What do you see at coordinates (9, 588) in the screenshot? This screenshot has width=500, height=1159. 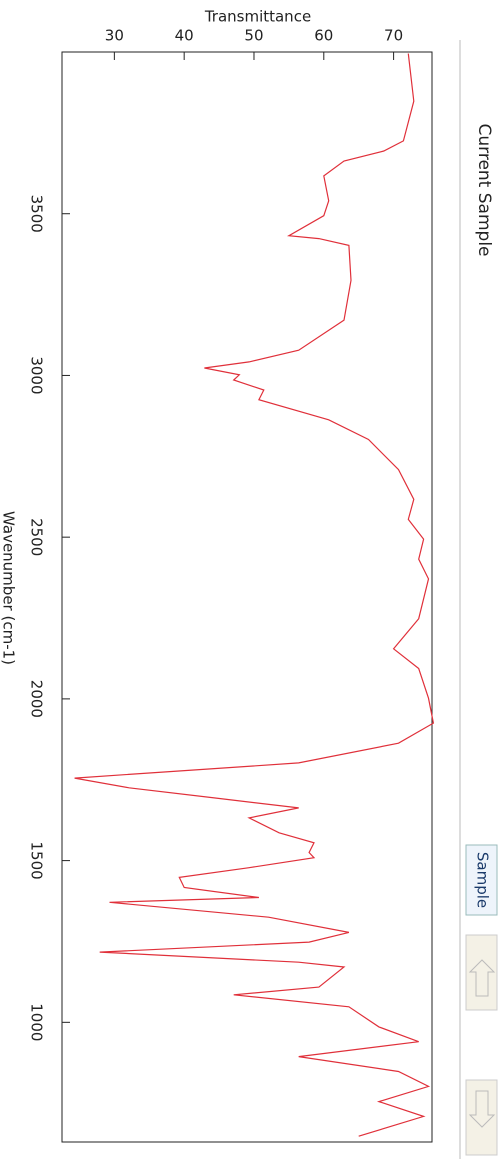 I see `x-axis-label: Wavenumber (cm-1)` at bounding box center [9, 588].